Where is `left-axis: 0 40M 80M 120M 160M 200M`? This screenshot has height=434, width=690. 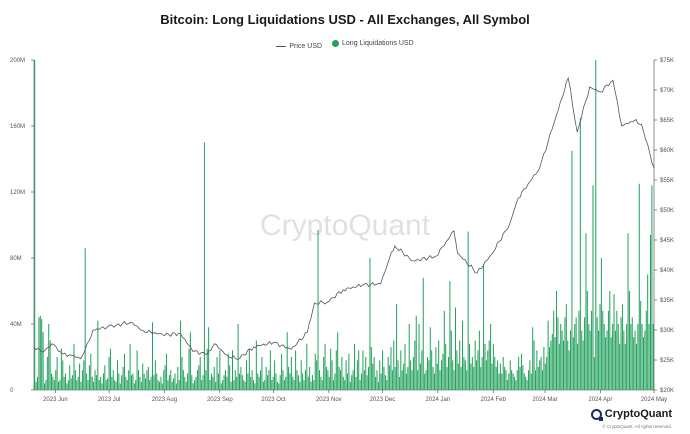
left-axis: 0 40M 80M 120M 160M 200M is located at coordinates (22, 226).